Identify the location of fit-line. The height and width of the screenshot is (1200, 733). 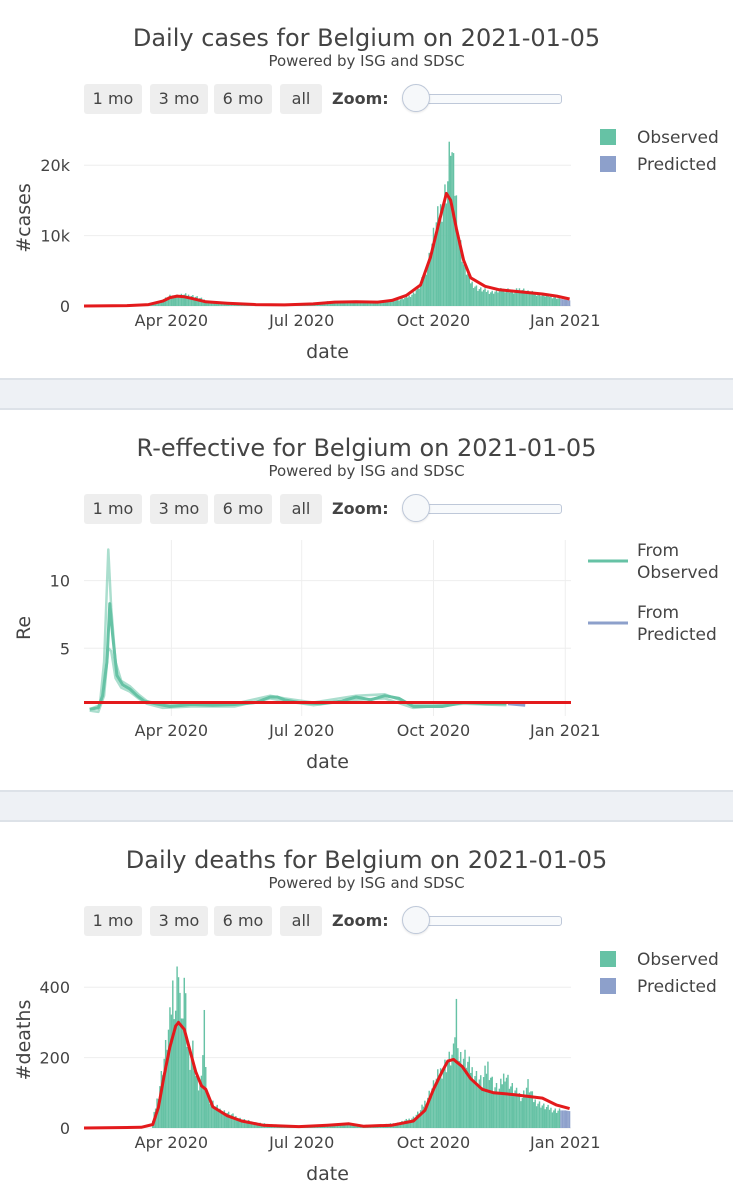
(326, 249).